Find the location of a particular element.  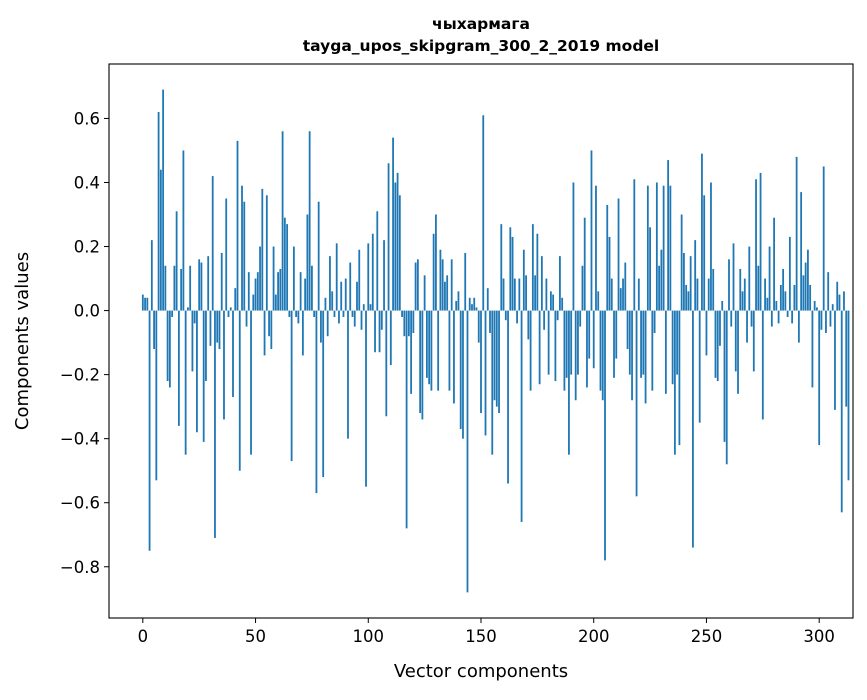

y-axis: −0.8 −0.6 −0.4 −0.2 0.0 0.2 0.4 0.6 is located at coordinates (84, 343).